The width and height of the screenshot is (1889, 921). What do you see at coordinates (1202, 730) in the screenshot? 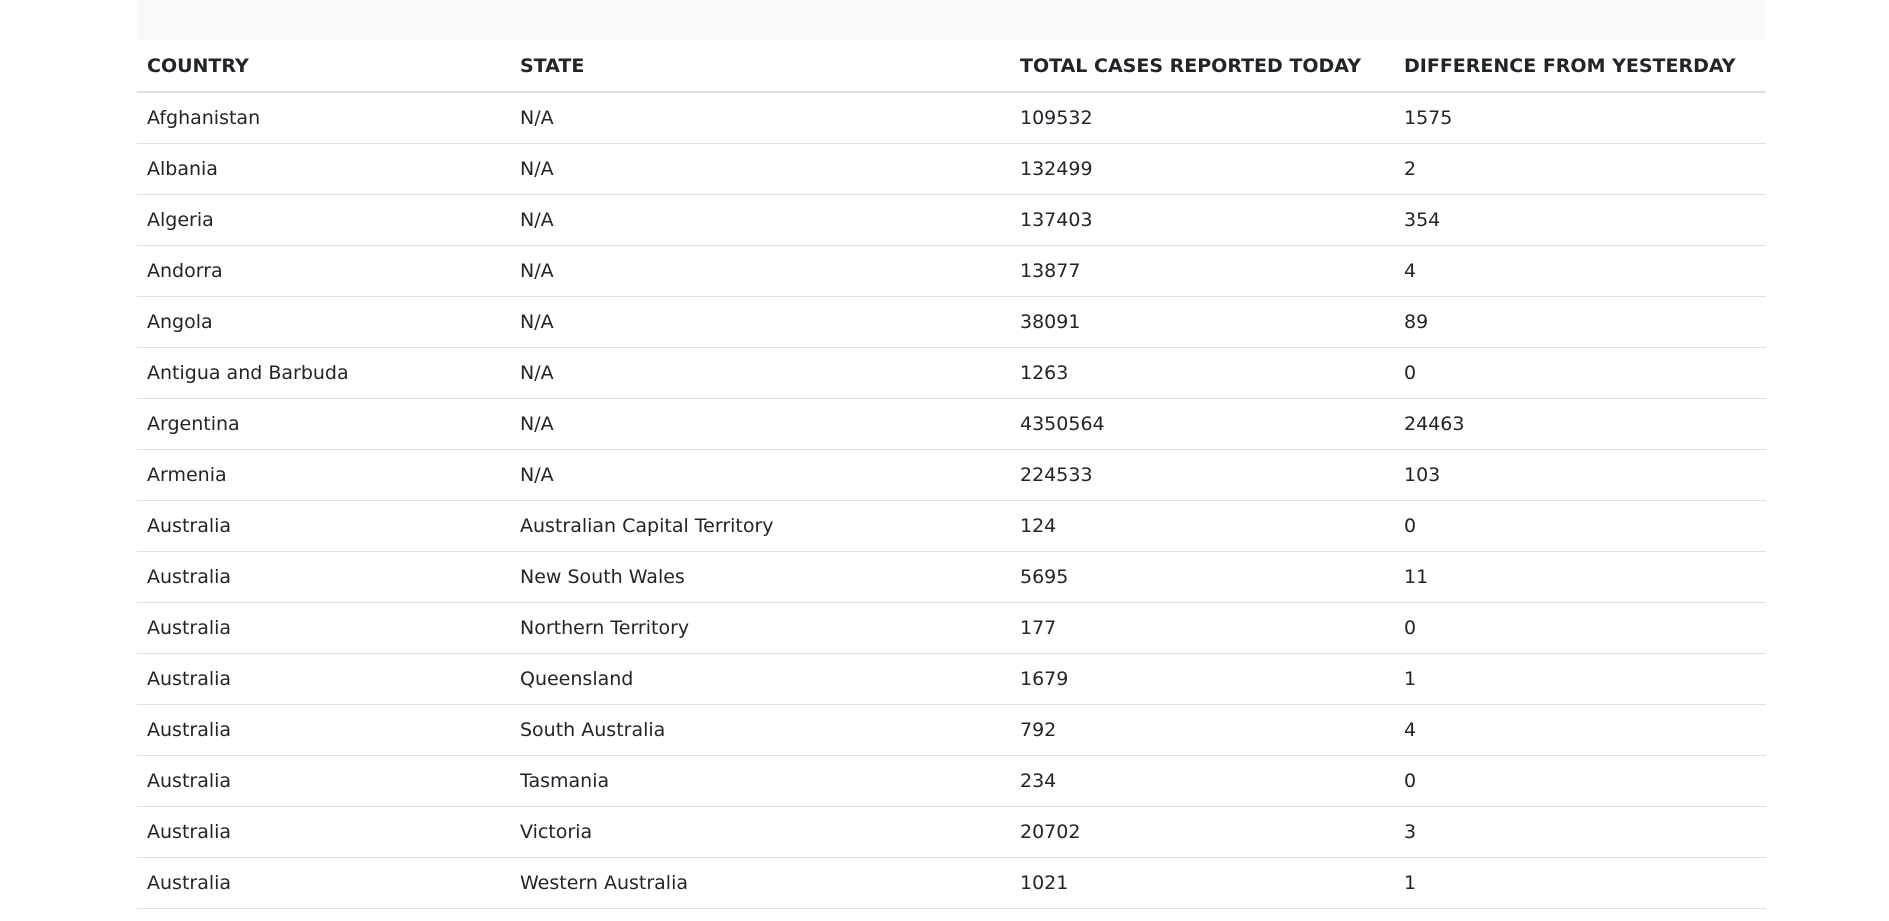
I see `cell-total-cases: 792` at bounding box center [1202, 730].